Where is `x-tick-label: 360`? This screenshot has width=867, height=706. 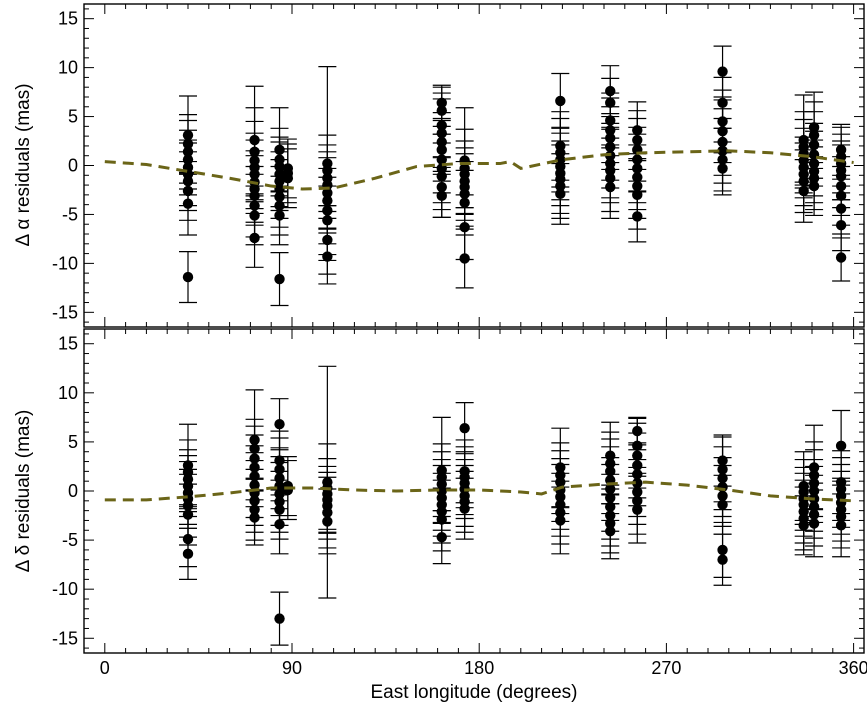 x-tick-label: 360 is located at coordinates (853, 668).